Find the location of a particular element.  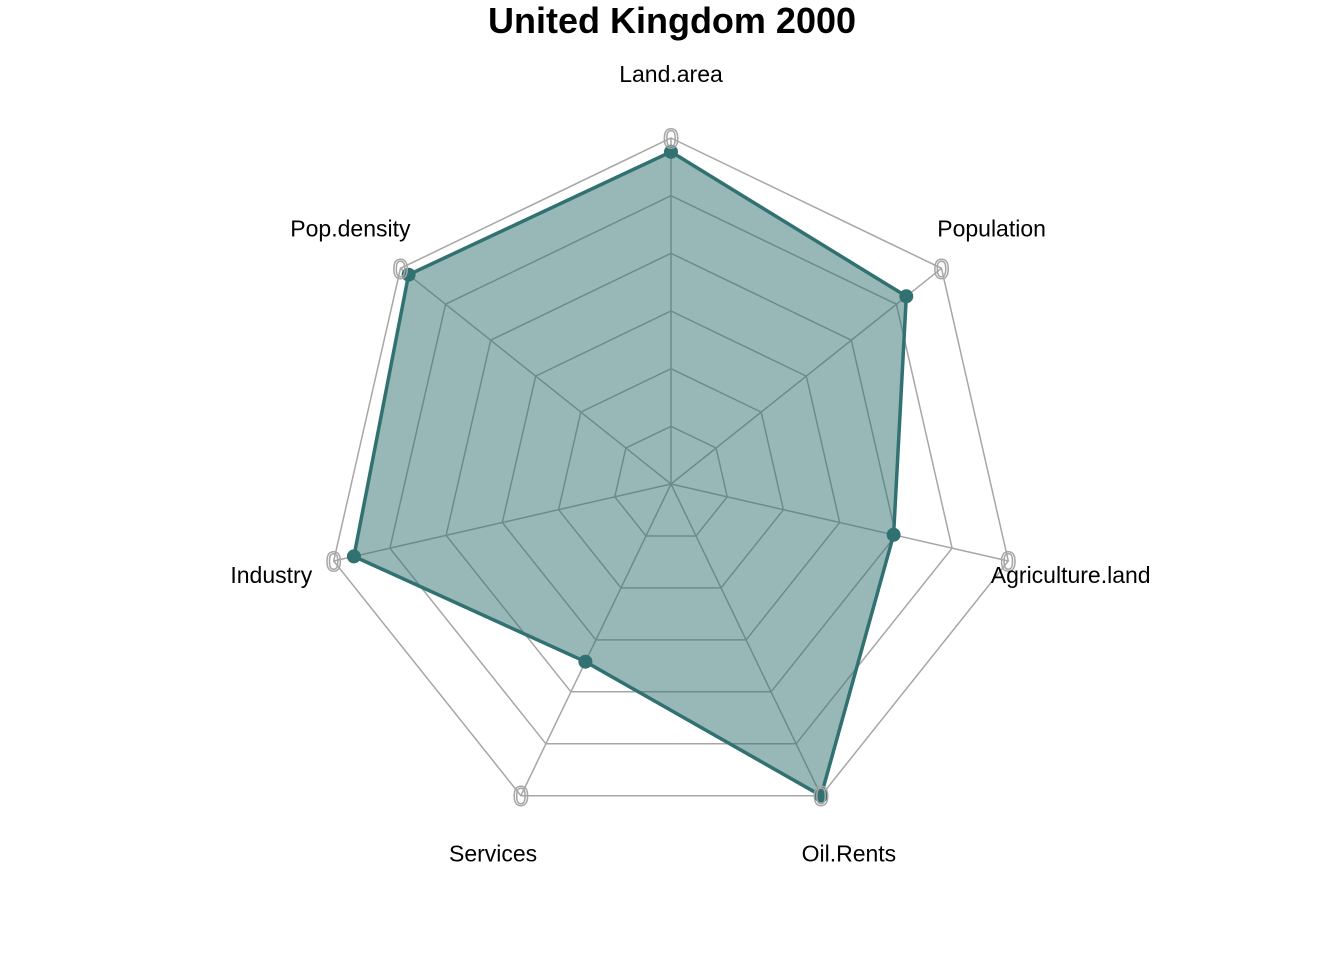

axis-label: Services is located at coordinates (493, 853).